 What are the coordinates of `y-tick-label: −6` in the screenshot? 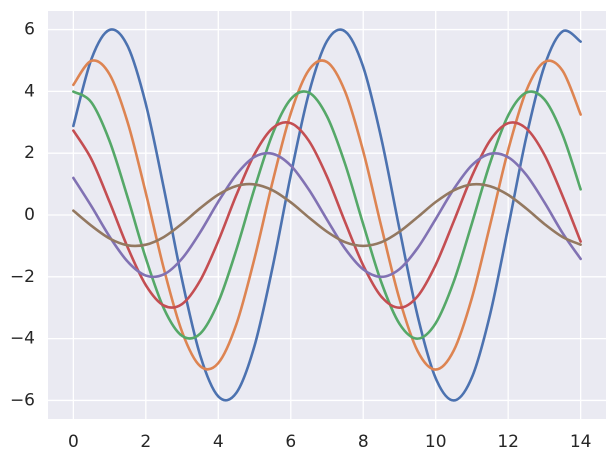 It's located at (22, 400).